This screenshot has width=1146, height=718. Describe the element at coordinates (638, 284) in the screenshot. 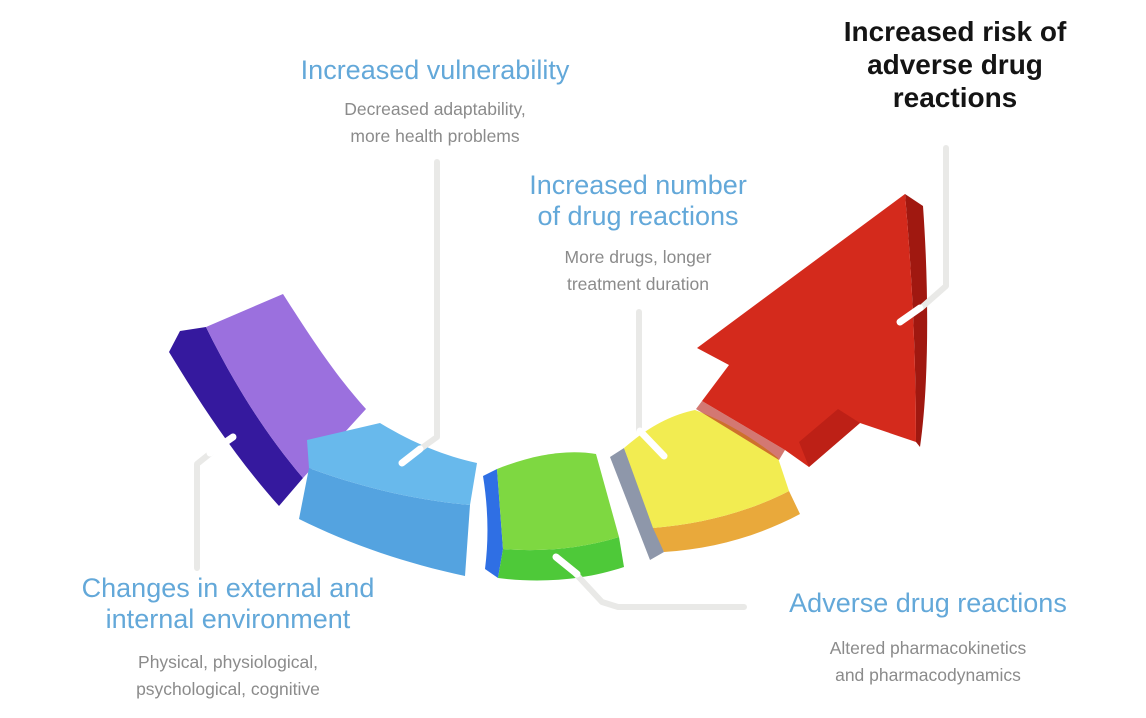

I see `stage-subtitle-line: treatment duration` at that location.